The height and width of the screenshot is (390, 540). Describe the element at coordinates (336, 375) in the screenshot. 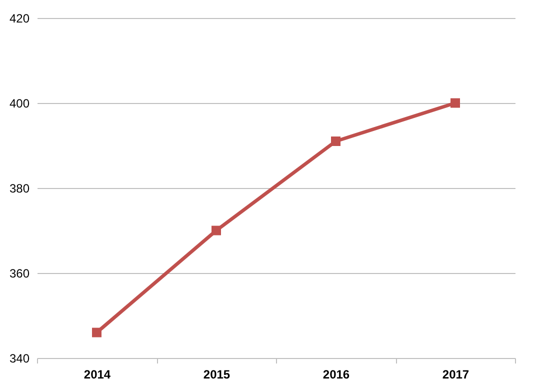

I see `x-tick-label: 2016` at that location.